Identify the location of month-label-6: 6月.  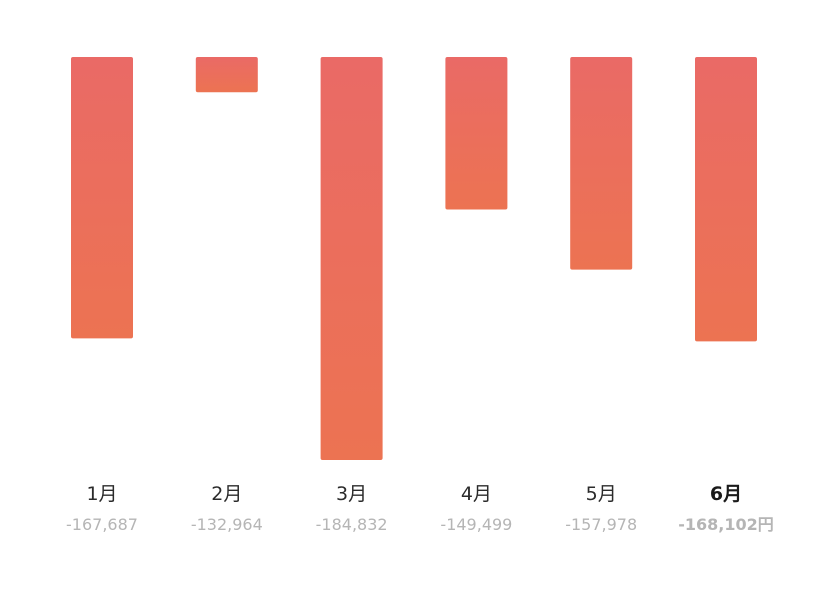
(726, 494).